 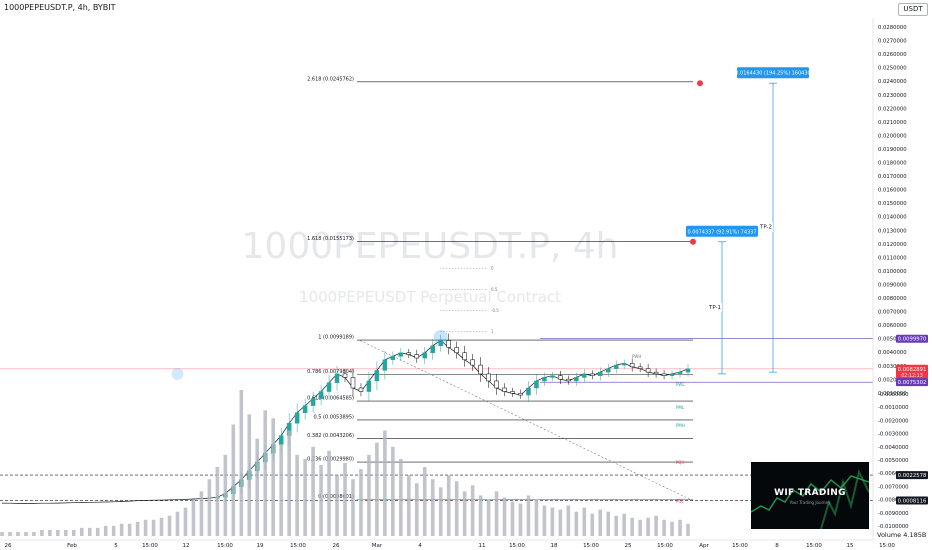 I want to click on volume-value: 4.185B, so click(x=915, y=535).